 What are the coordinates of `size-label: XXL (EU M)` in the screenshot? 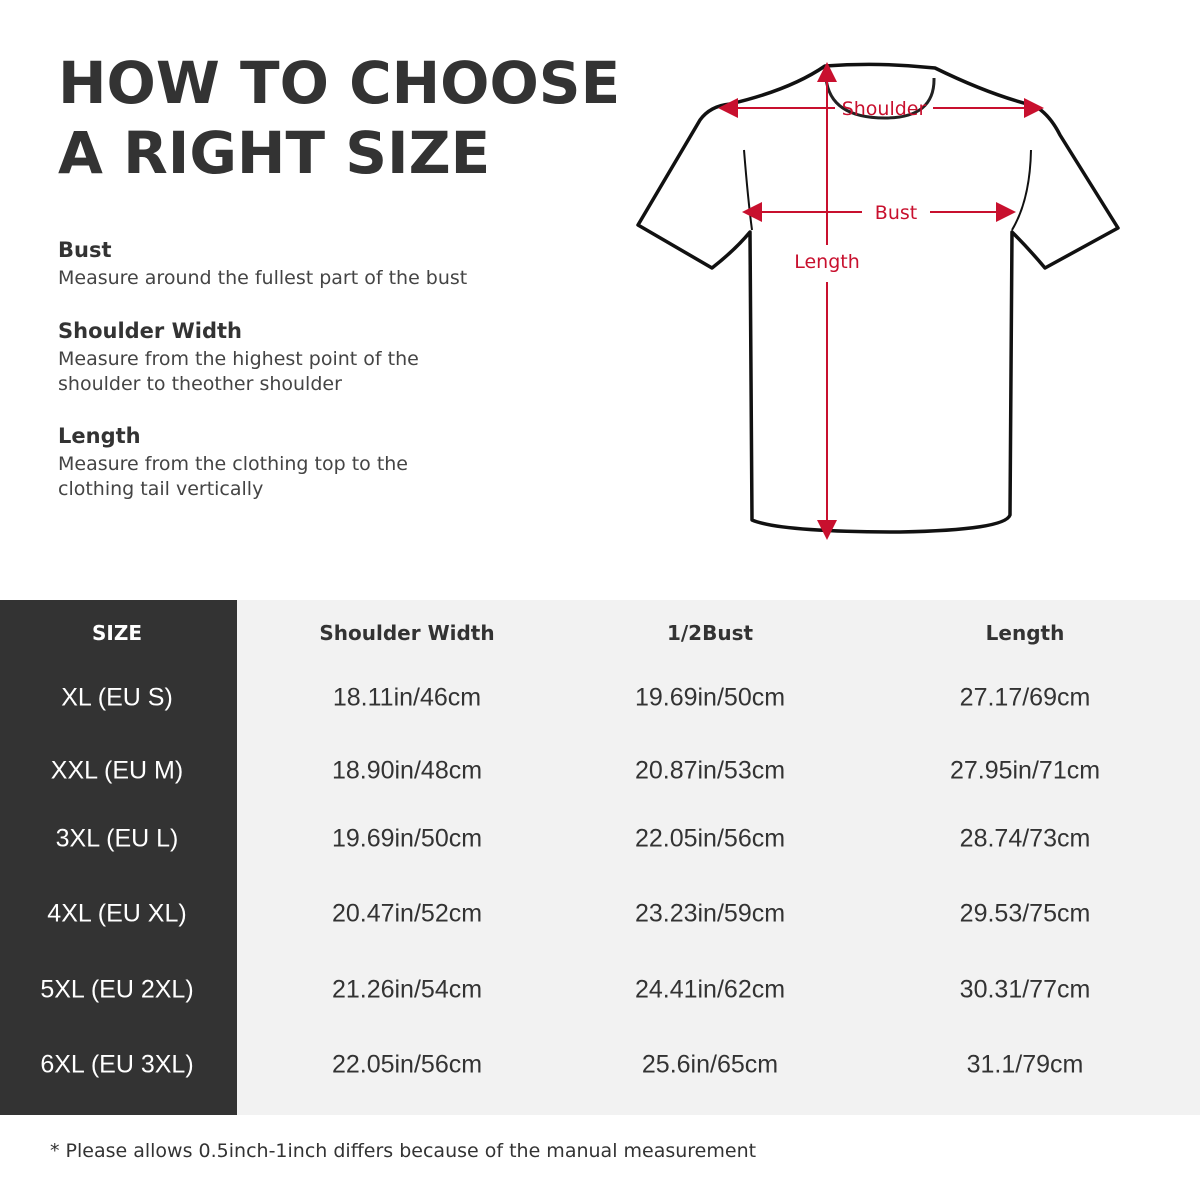 It's located at (117, 770).